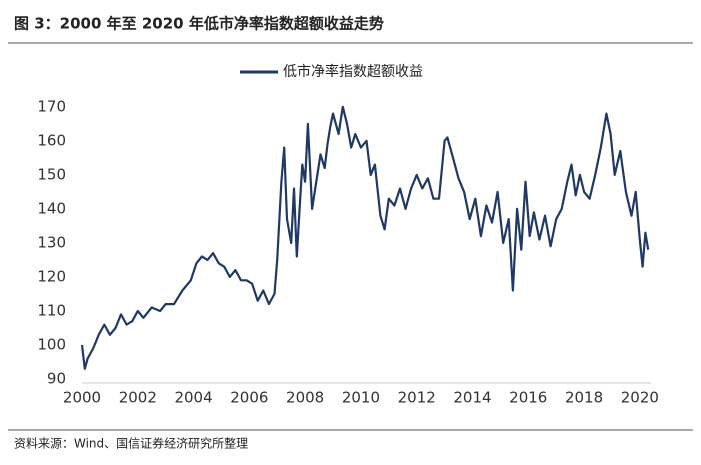 Image resolution: width=701 pixels, height=465 pixels. What do you see at coordinates (51, 344) in the screenshot?
I see `y-tick-label: 100` at bounding box center [51, 344].